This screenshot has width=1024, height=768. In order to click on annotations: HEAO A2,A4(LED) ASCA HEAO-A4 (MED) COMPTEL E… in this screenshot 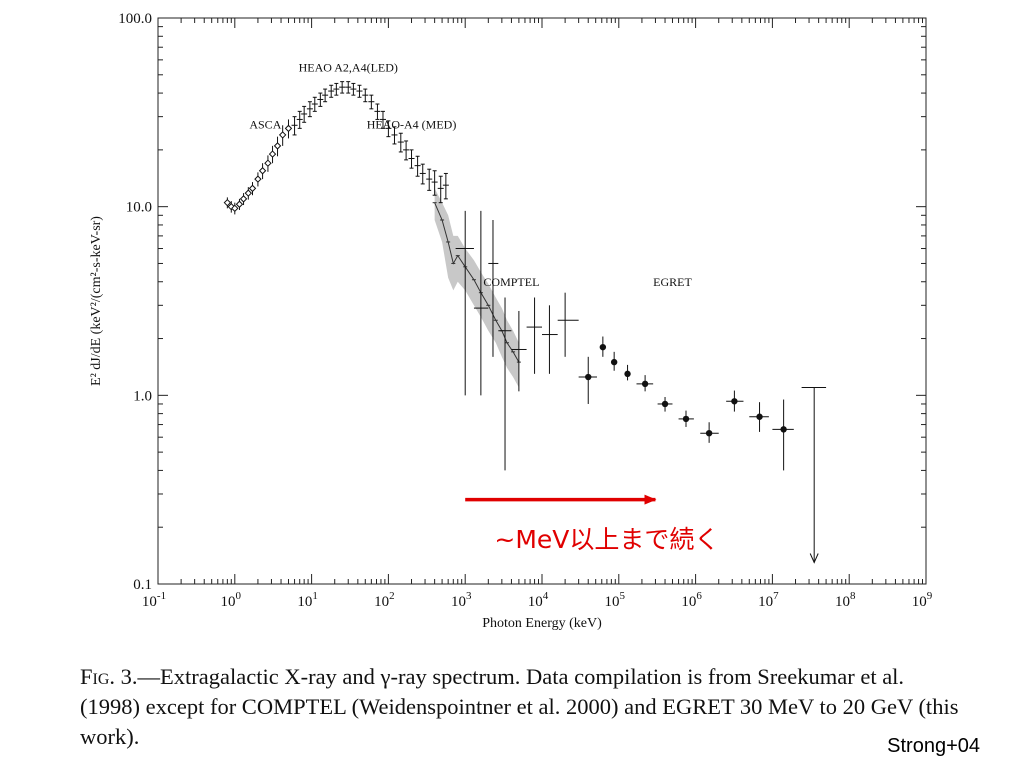, I will do `click(470, 175)`.